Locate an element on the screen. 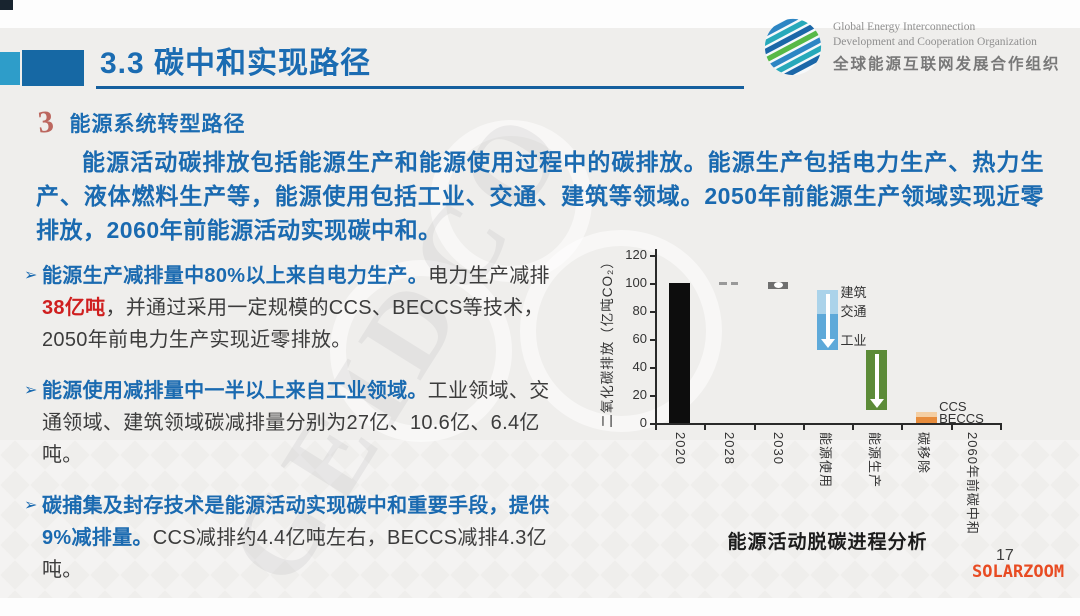 This screenshot has height=616, width=1080. accent-square-blue is located at coordinates (53, 68).